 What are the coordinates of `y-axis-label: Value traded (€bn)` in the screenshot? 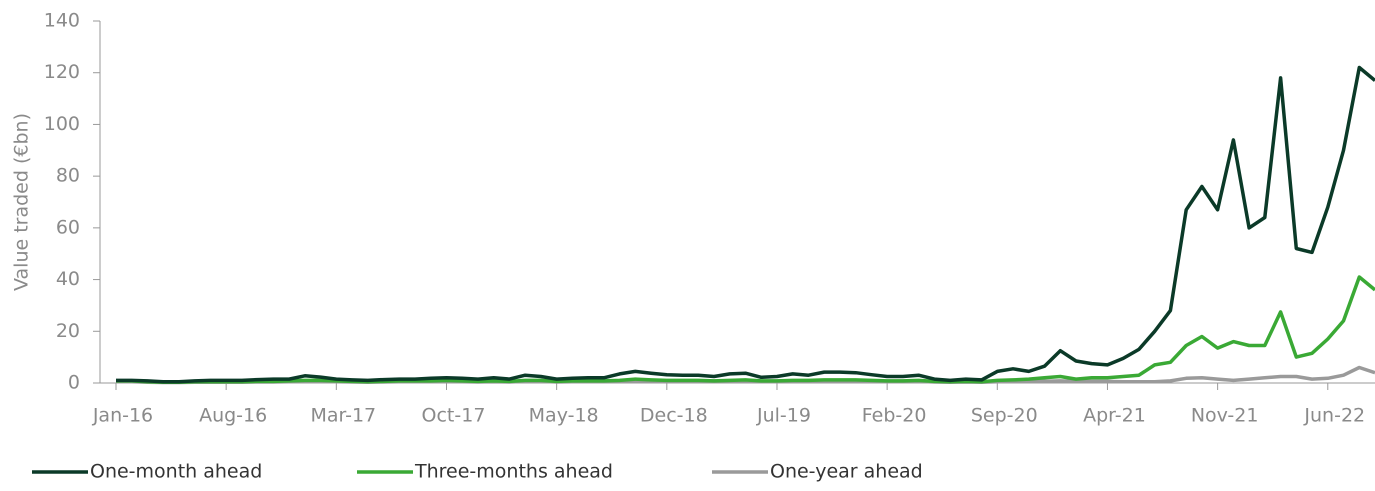 It's located at (22, 202).